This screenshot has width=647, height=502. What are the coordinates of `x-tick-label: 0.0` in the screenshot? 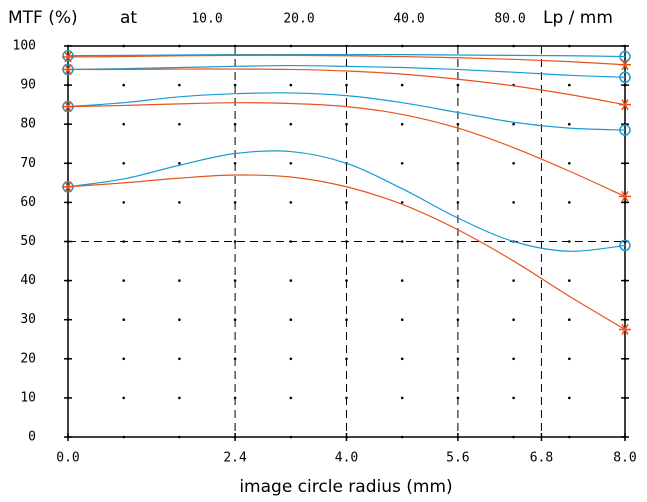 It's located at (67, 458).